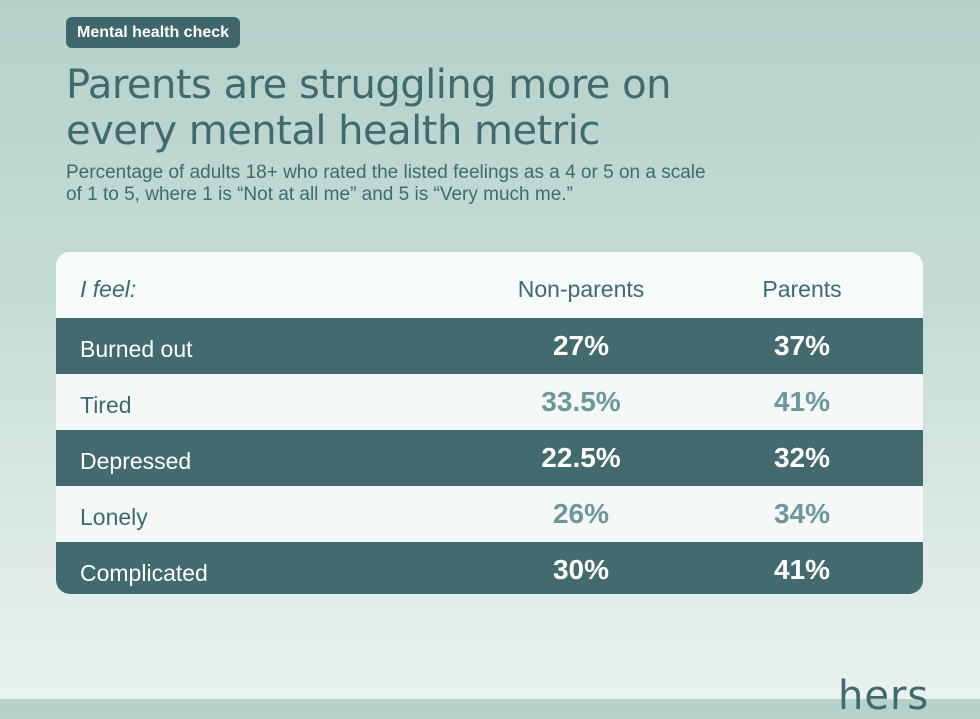  What do you see at coordinates (884, 696) in the screenshot?
I see `brand-logo: hers` at bounding box center [884, 696].